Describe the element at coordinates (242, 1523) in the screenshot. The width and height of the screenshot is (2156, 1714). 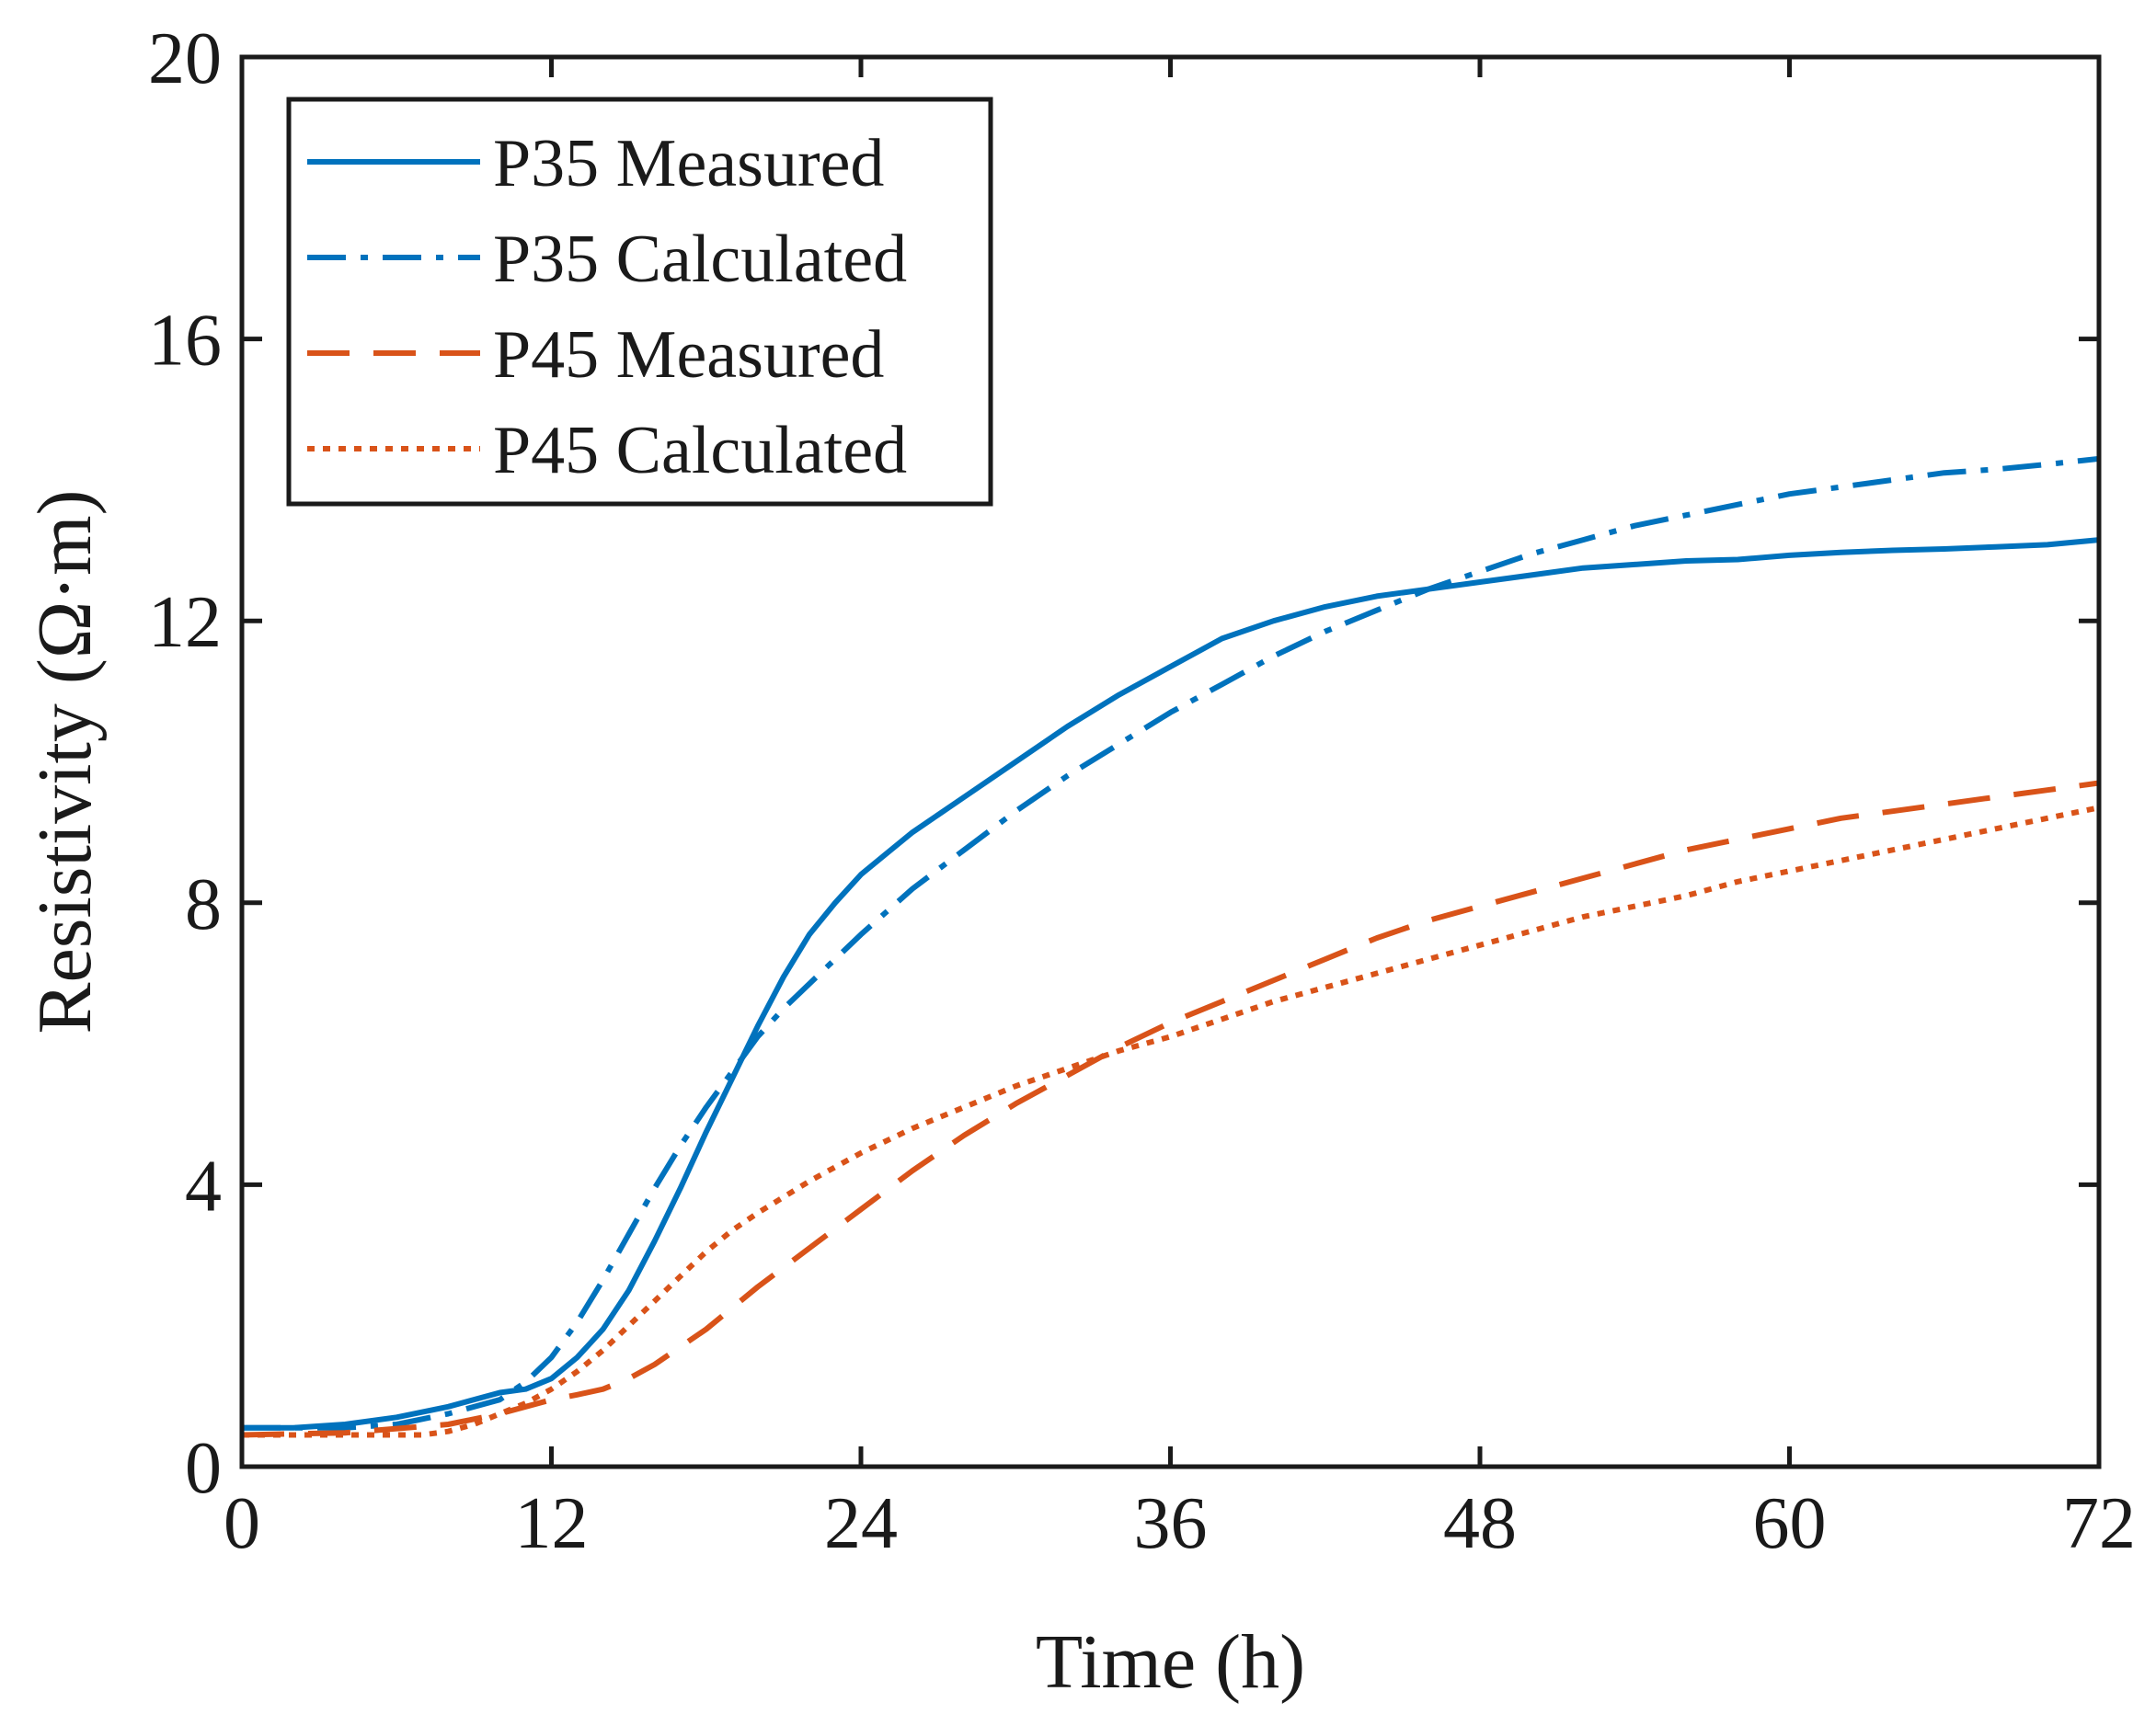
I see `x-tick-label: 0` at that location.